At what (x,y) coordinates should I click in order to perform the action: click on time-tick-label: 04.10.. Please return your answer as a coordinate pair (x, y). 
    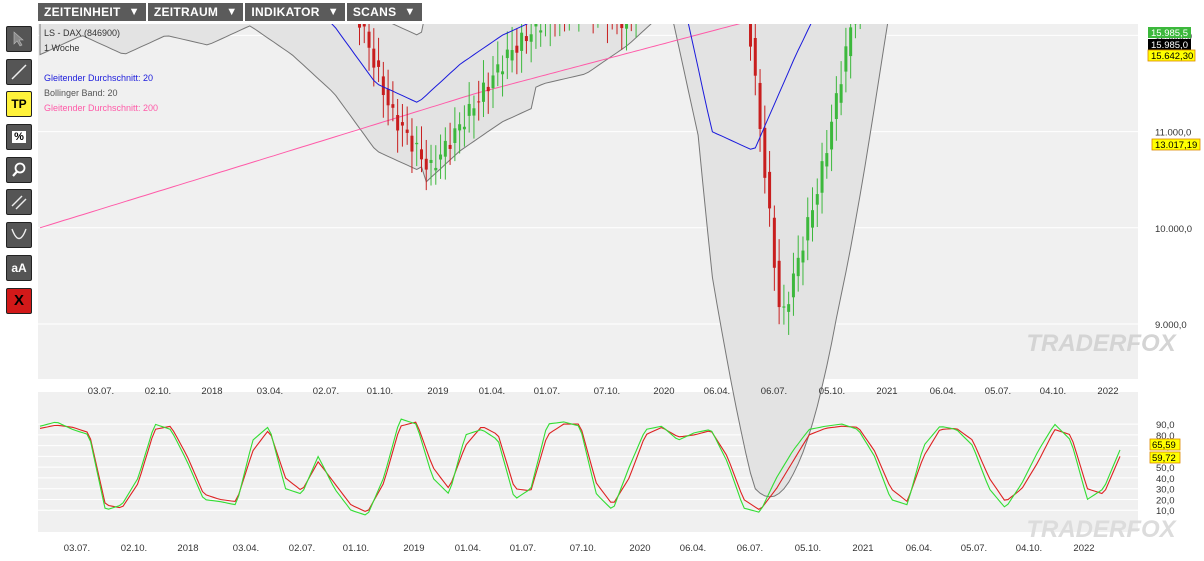
    Looking at the image, I should click on (1029, 548).